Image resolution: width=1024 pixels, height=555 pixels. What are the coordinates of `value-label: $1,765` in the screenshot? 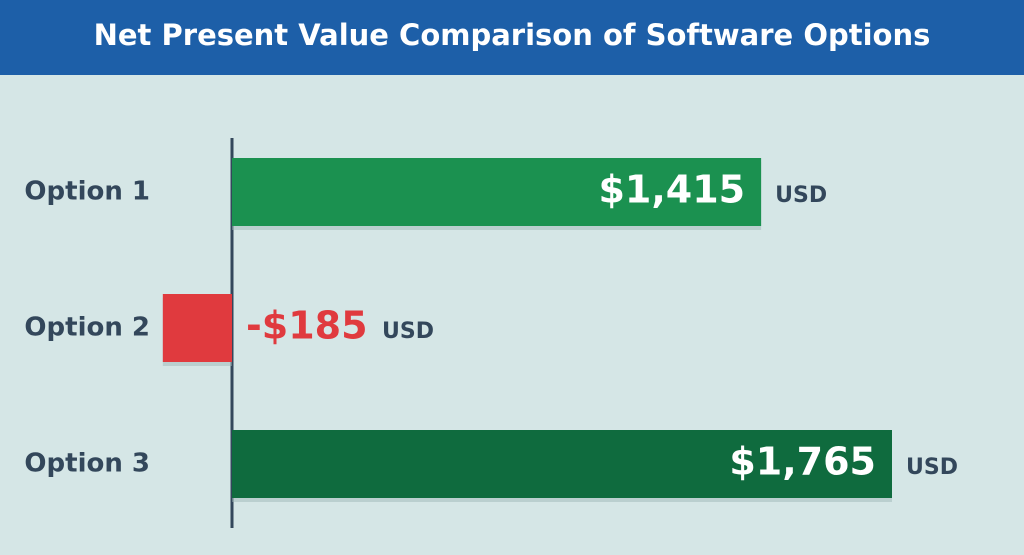 It's located at (802, 462).